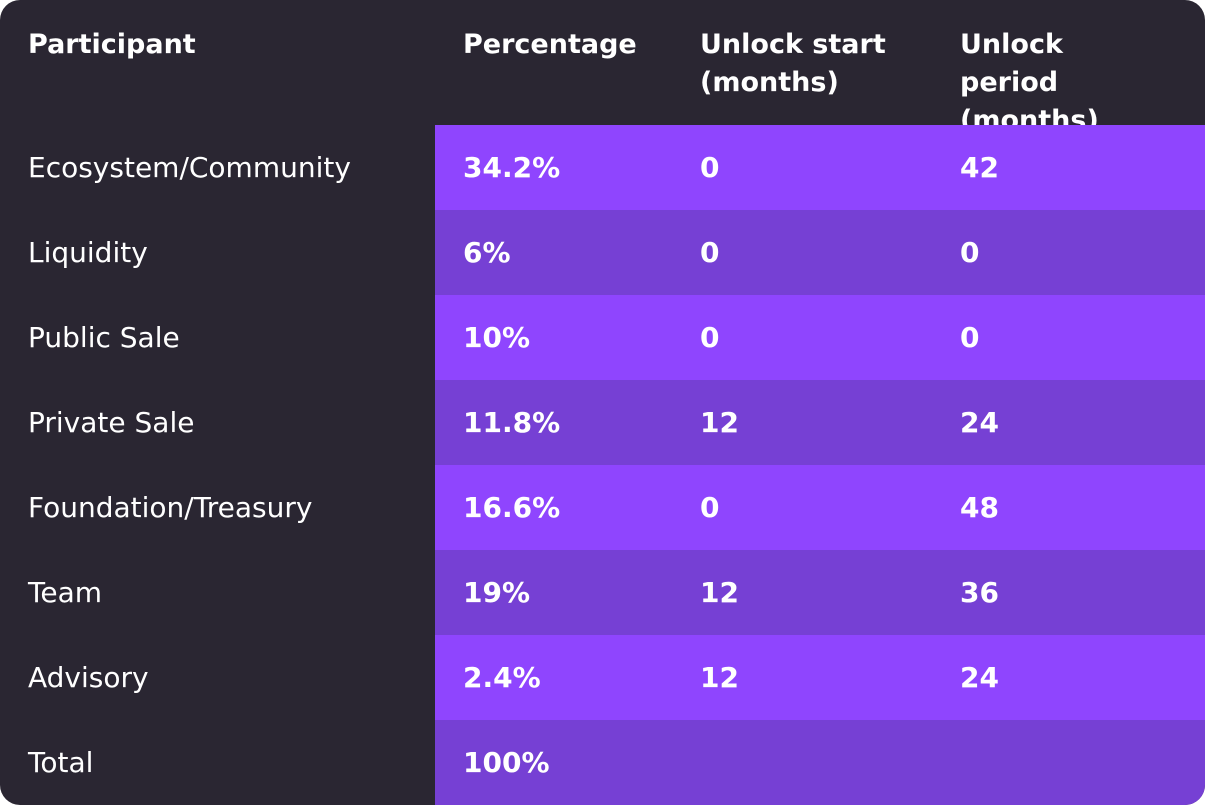 Image resolution: width=1205 pixels, height=805 pixels. I want to click on value-cell: 19%, so click(553, 592).